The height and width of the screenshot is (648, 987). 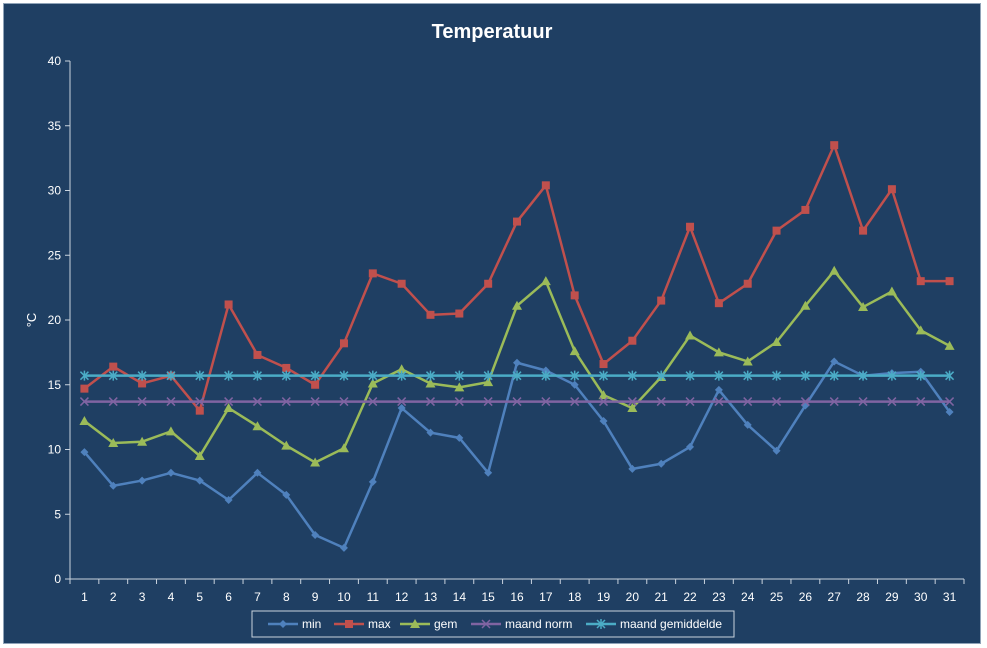 I want to click on legend-entry-max: max, so click(x=362, y=624).